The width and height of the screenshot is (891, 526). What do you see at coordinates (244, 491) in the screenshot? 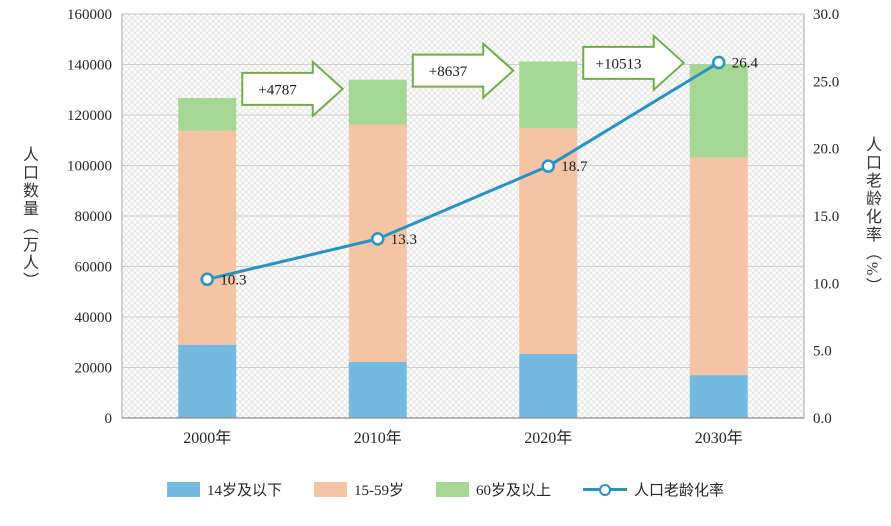
I see `legend-label: 14岁及以下` at bounding box center [244, 491].